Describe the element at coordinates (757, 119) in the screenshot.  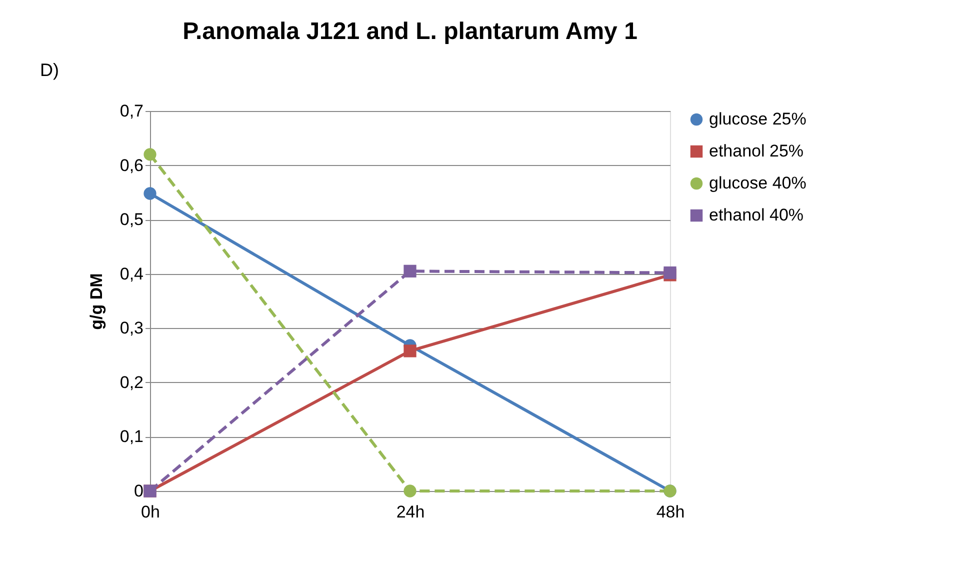
I see `legend-label: glucose 25%` at that location.